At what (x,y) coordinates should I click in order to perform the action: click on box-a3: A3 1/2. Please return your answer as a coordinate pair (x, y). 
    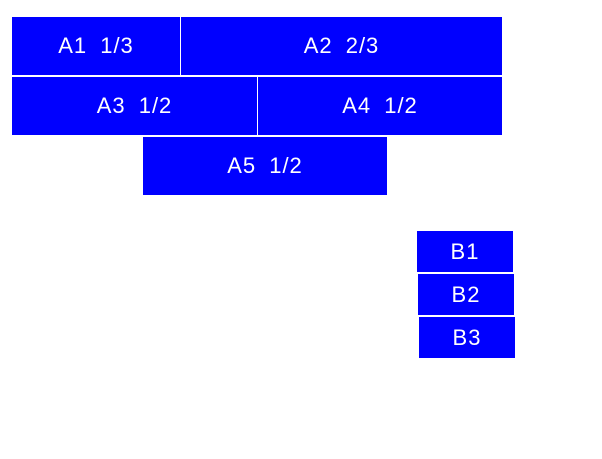
    Looking at the image, I should click on (134, 106).